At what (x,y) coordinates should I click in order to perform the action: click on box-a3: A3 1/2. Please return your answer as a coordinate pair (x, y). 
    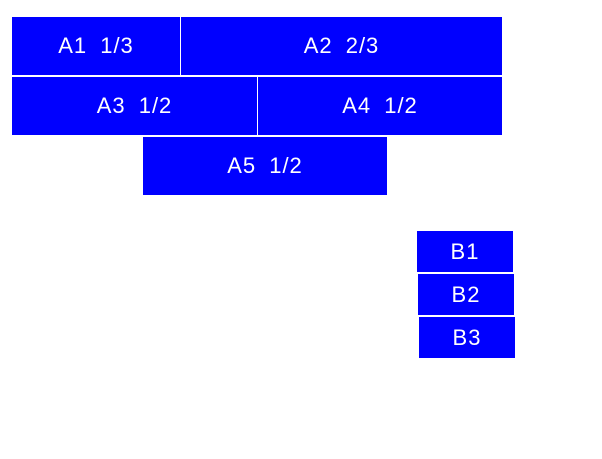
    Looking at the image, I should click on (134, 106).